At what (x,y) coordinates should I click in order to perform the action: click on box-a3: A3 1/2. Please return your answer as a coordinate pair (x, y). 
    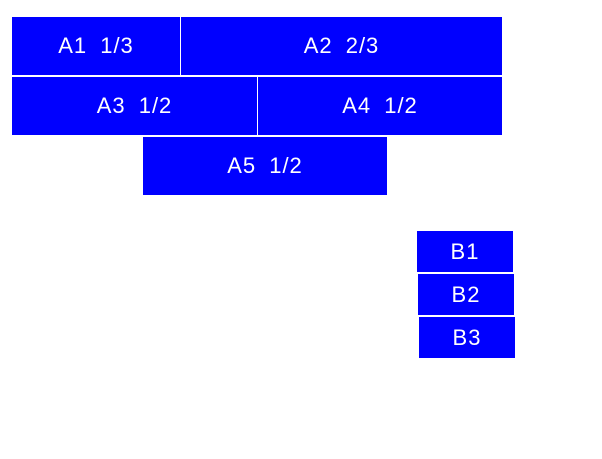
    Looking at the image, I should click on (134, 106).